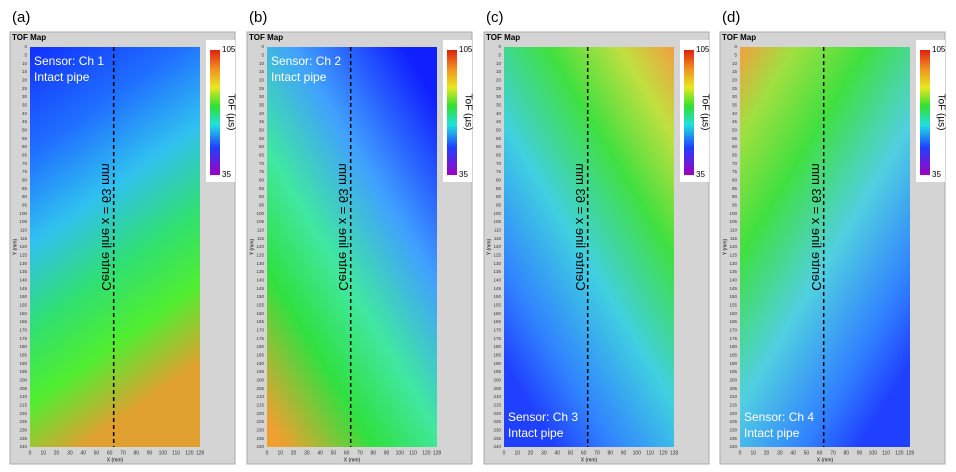  What do you see at coordinates (733, 338) in the screenshot?
I see `y-tick-label: 175` at bounding box center [733, 338].